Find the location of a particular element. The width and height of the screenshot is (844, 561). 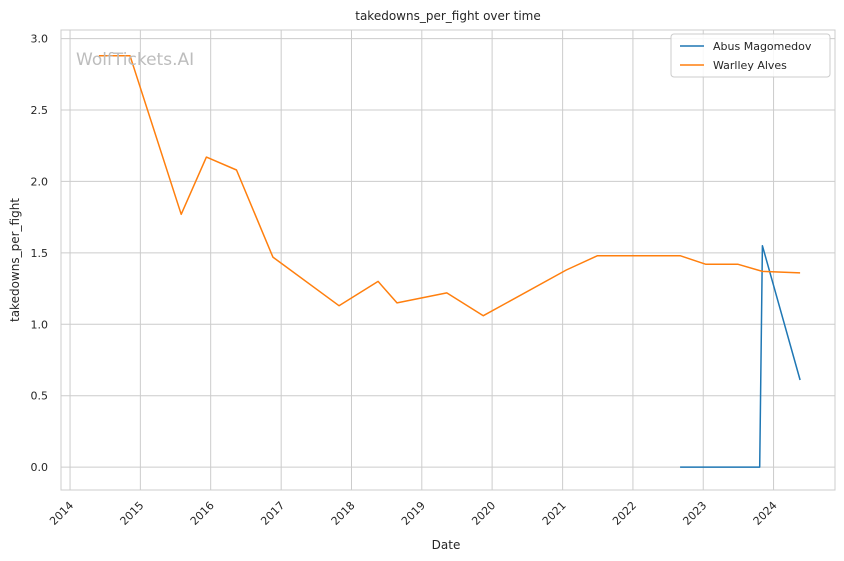

legend: Abus Magomedov Warlley Alves is located at coordinates (750, 55).